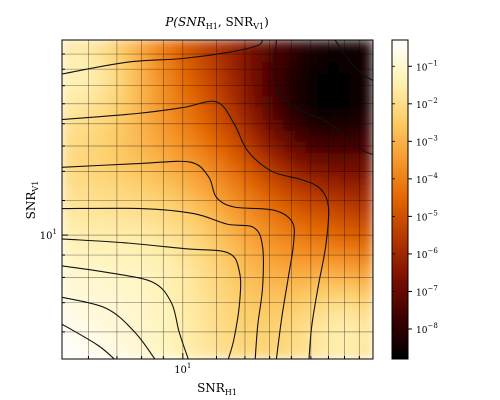  I want to click on colorbar-tick-base: 10, so click(422, 143).